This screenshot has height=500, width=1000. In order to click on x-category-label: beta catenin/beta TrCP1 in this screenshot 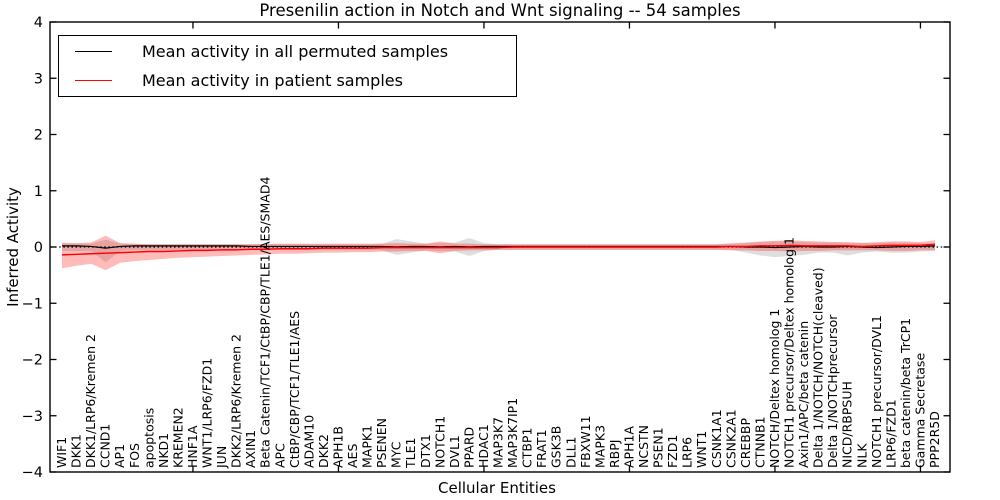, I will do `click(905, 393)`.